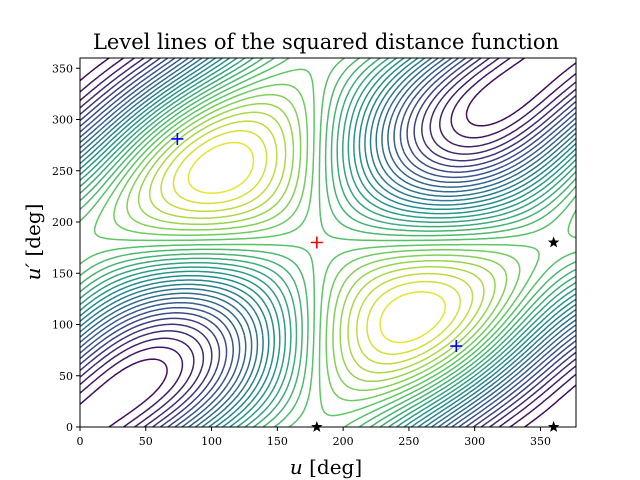 Image resolution: width=640 pixels, height=480 pixels. I want to click on saddle-right-mid-marker, so click(553, 242).